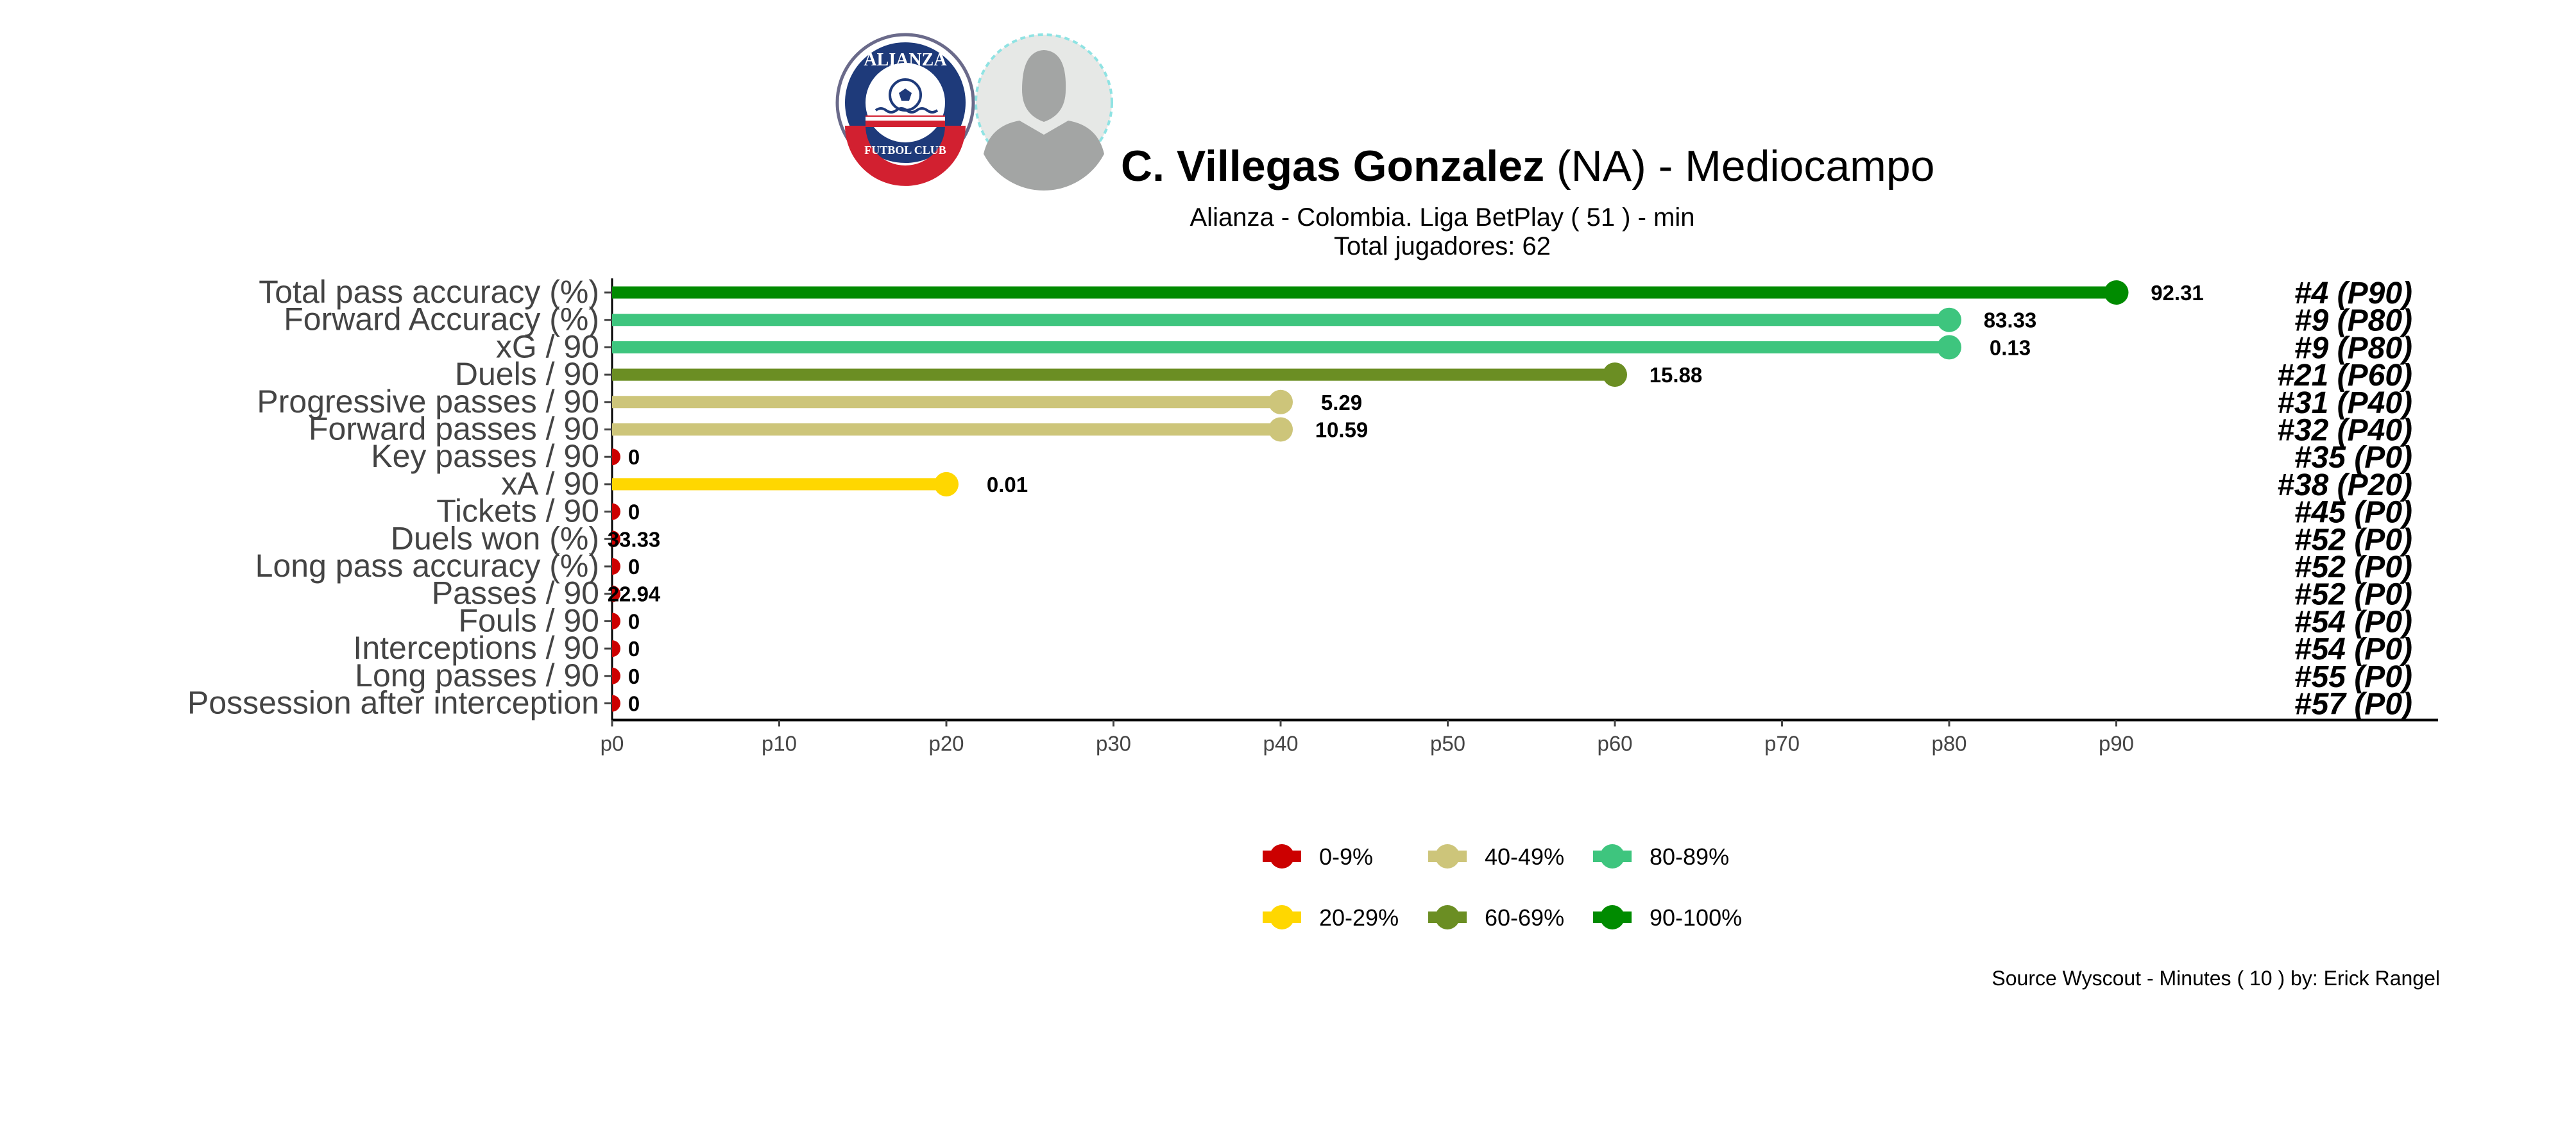 The image size is (2576, 1136). Describe the element at coordinates (495, 538) in the screenshot. I see `y-tick-label: Duels won (%)` at that location.